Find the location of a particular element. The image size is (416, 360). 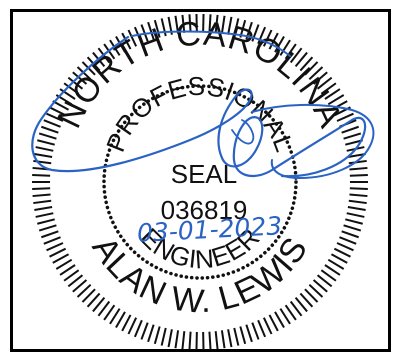

license-number: 036819 is located at coordinates (204, 210).